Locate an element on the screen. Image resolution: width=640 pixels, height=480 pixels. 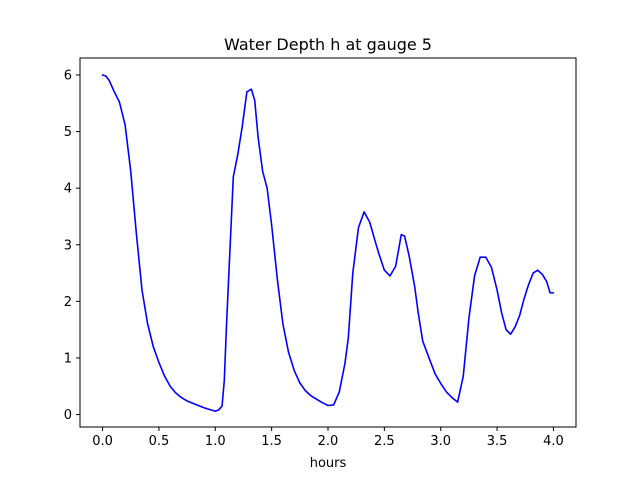
y-tick-label: 1 is located at coordinates (68, 358).